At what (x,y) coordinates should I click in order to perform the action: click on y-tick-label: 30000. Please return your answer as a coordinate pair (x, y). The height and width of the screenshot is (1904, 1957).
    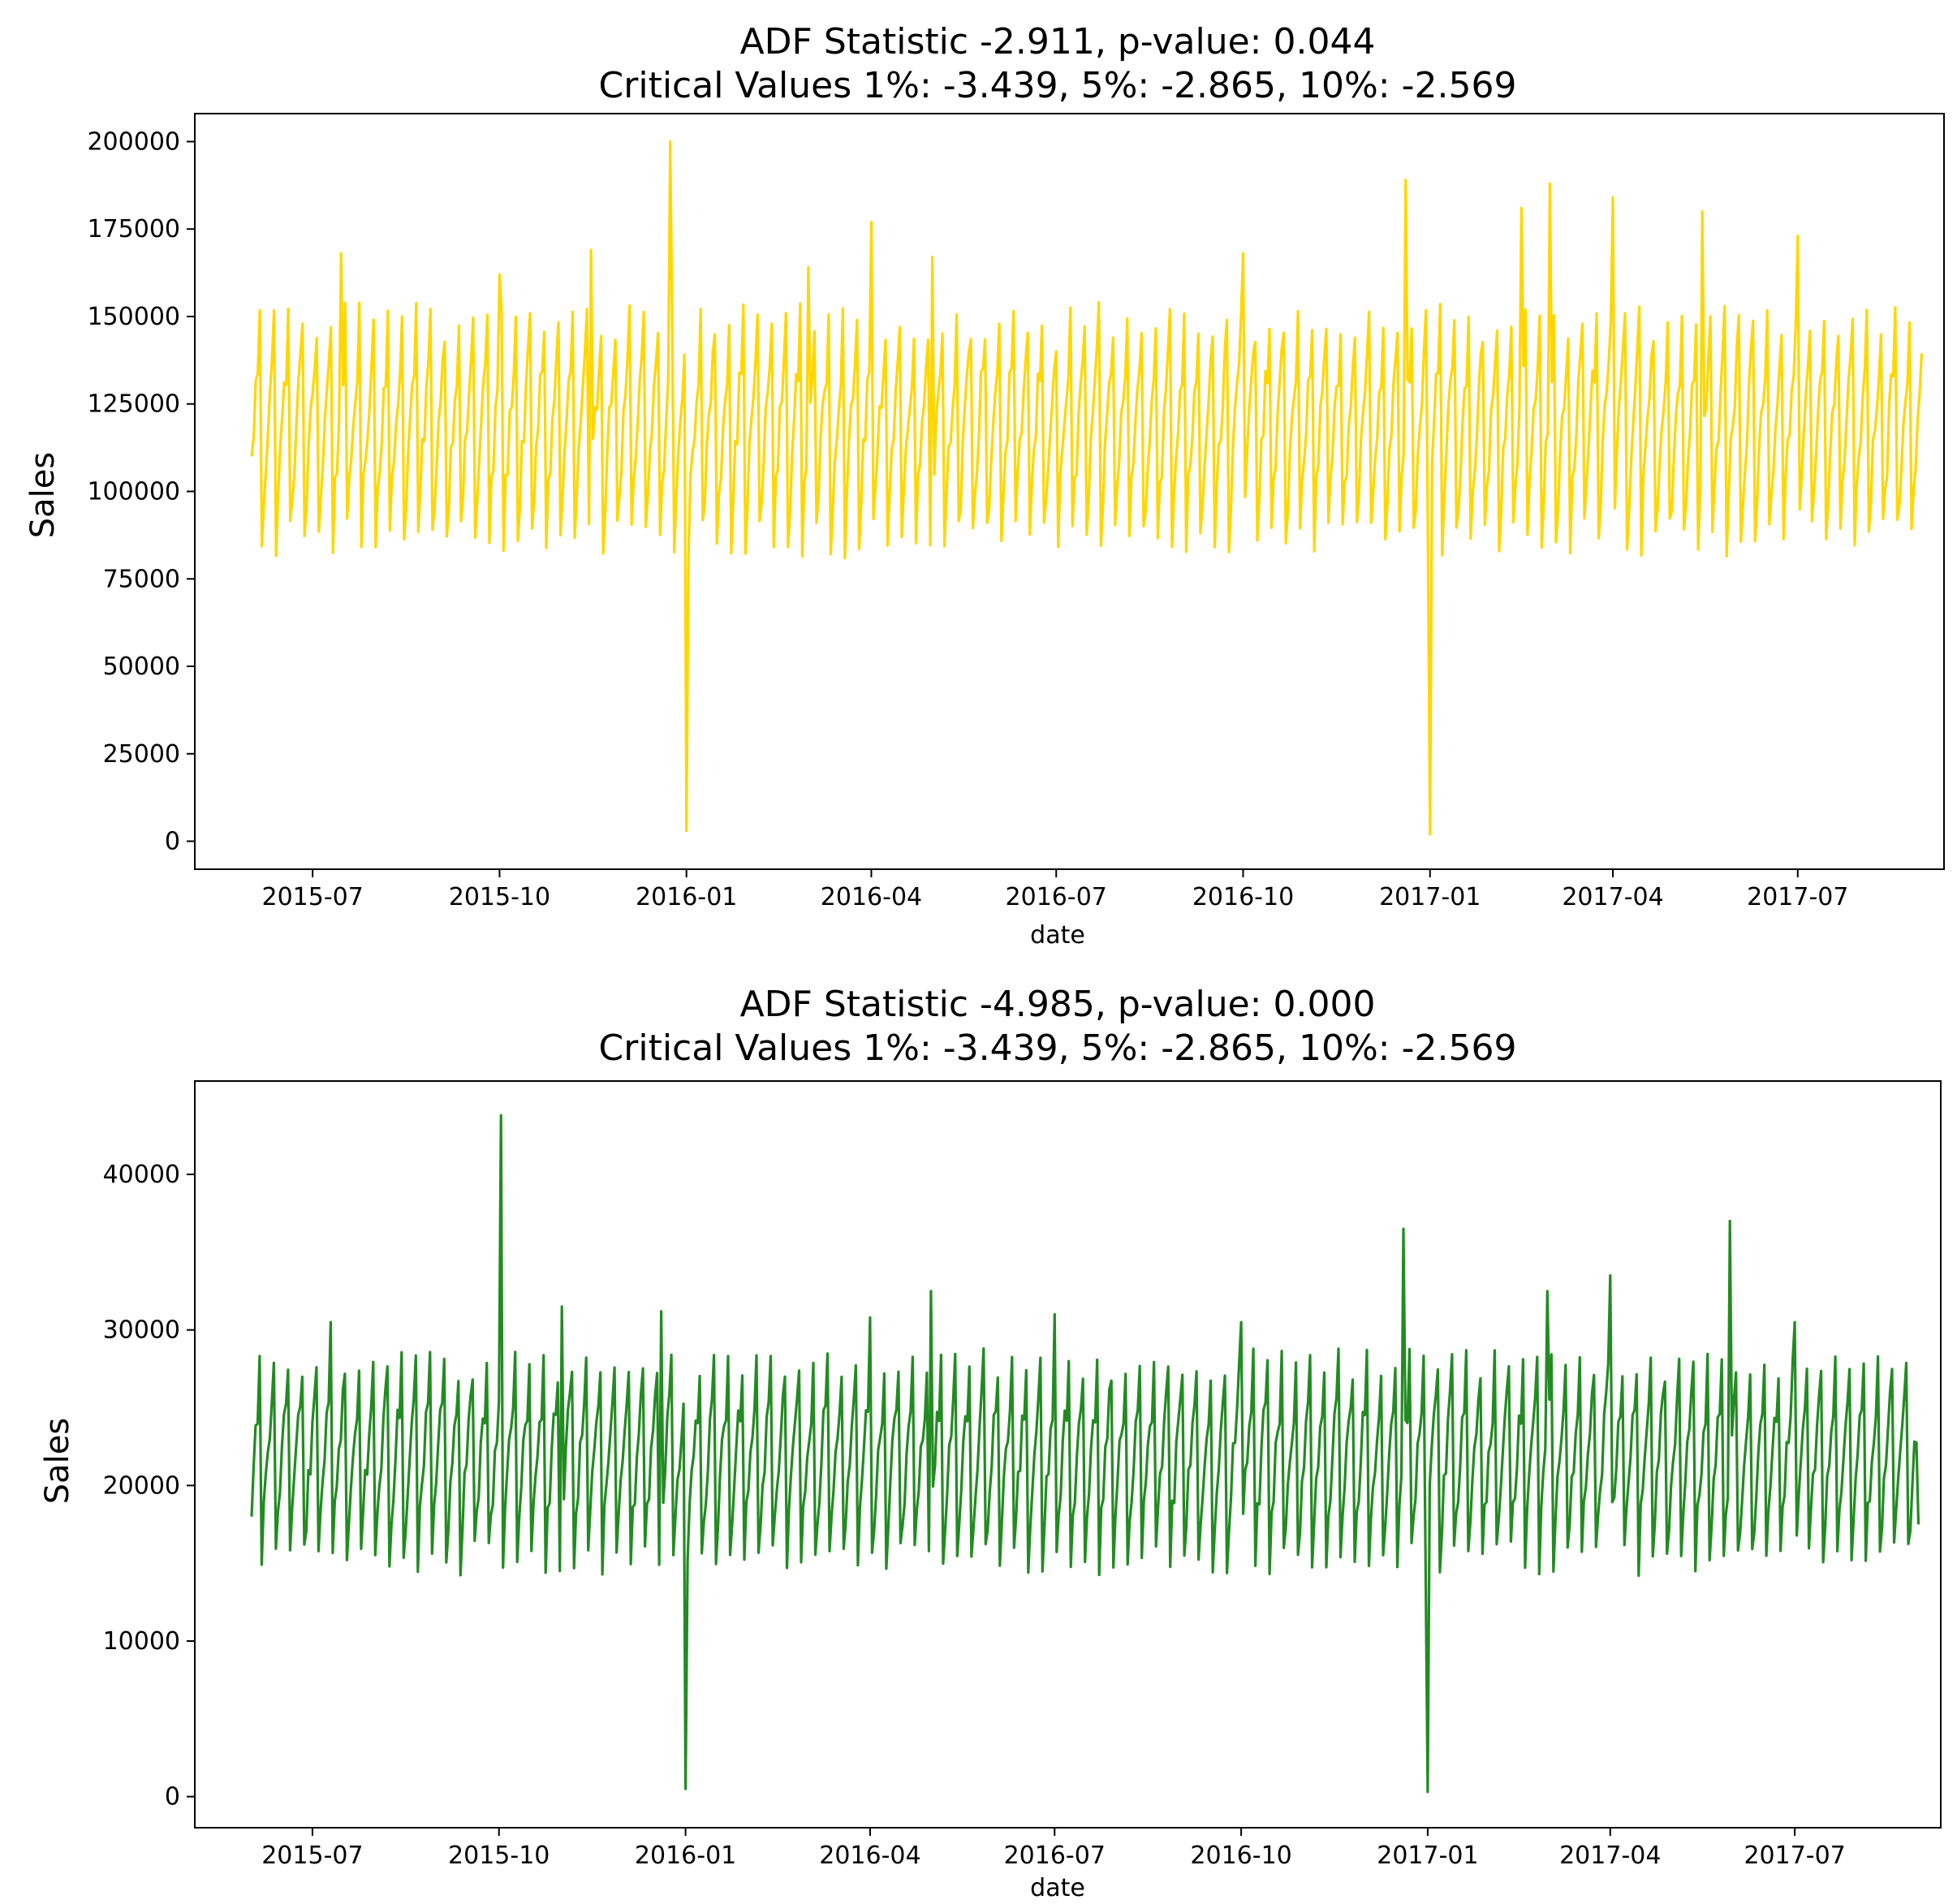
    Looking at the image, I should click on (141, 1331).